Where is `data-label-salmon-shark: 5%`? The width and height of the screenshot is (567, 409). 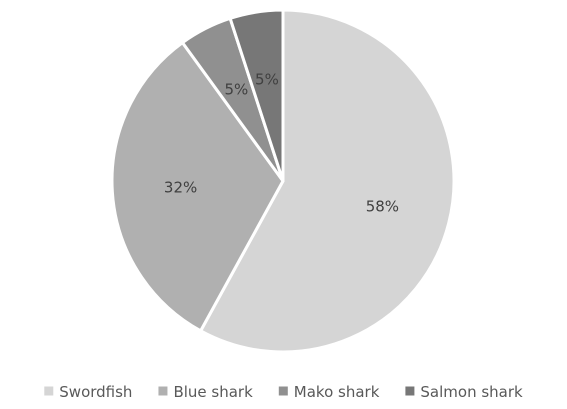
data-label-salmon-shark: 5% is located at coordinates (267, 80).